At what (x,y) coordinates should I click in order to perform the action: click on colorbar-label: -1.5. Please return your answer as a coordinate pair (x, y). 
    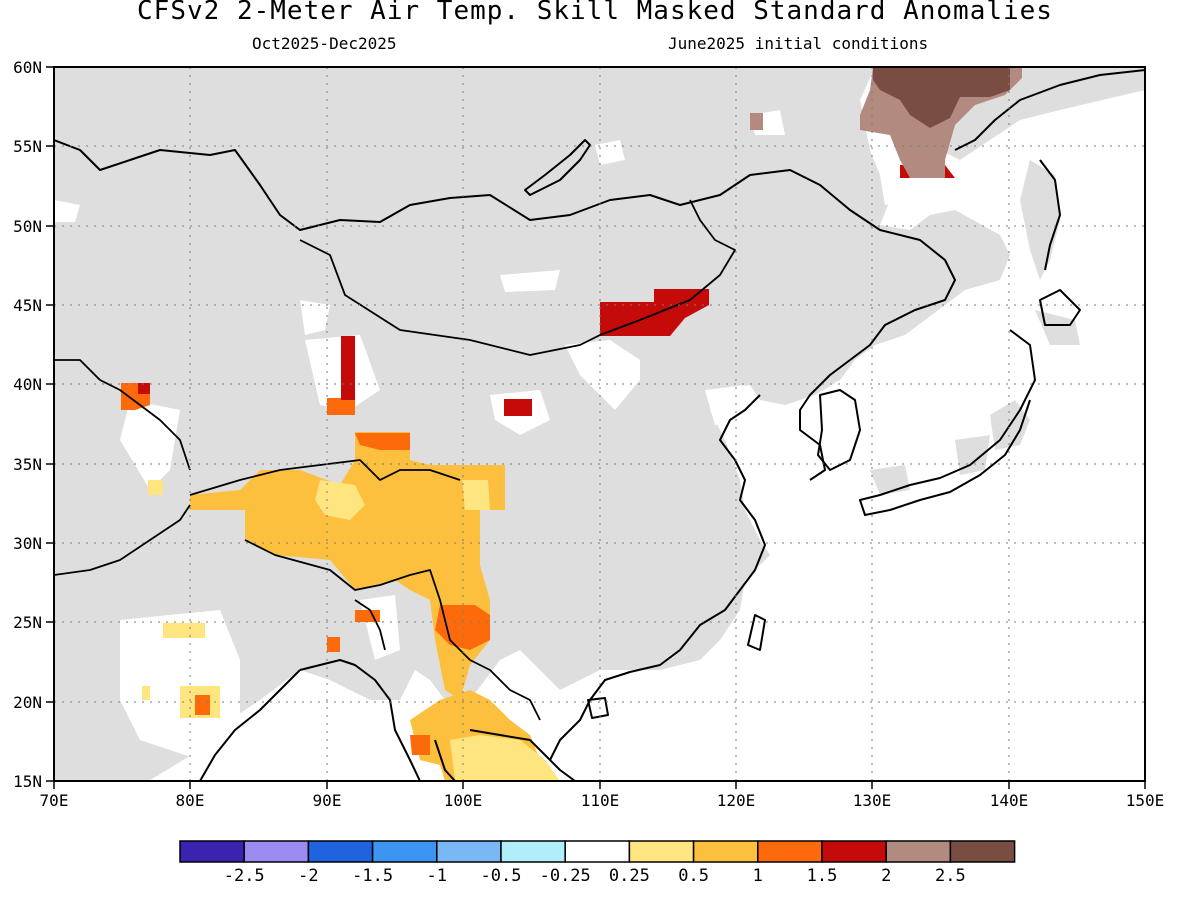
    Looking at the image, I should click on (372, 876).